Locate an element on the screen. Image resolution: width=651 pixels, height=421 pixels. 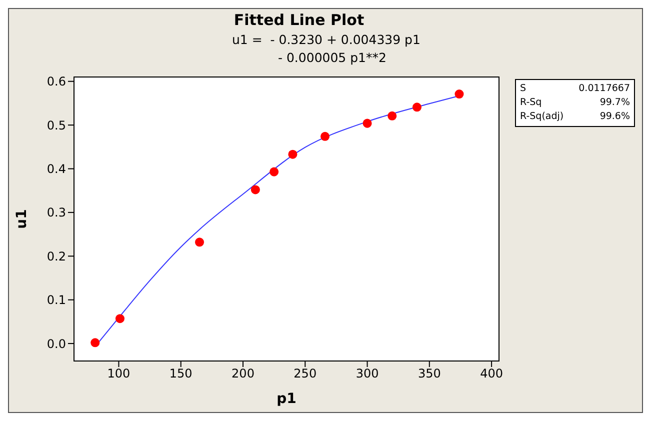
chart-title: Fitted Line Plot is located at coordinates (299, 20).